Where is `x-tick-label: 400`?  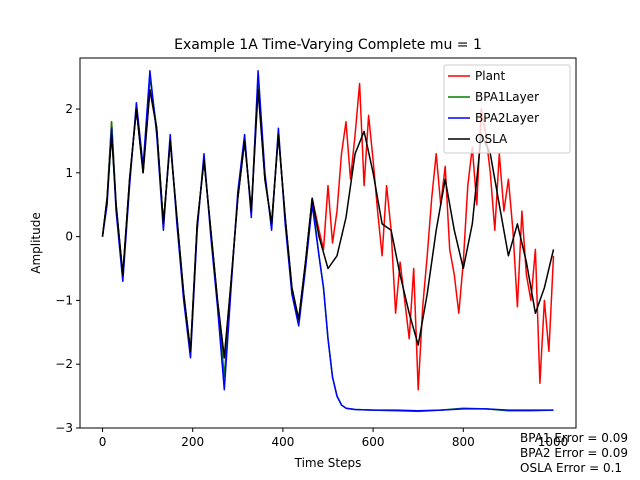
x-tick-label: 400 is located at coordinates (282, 442).